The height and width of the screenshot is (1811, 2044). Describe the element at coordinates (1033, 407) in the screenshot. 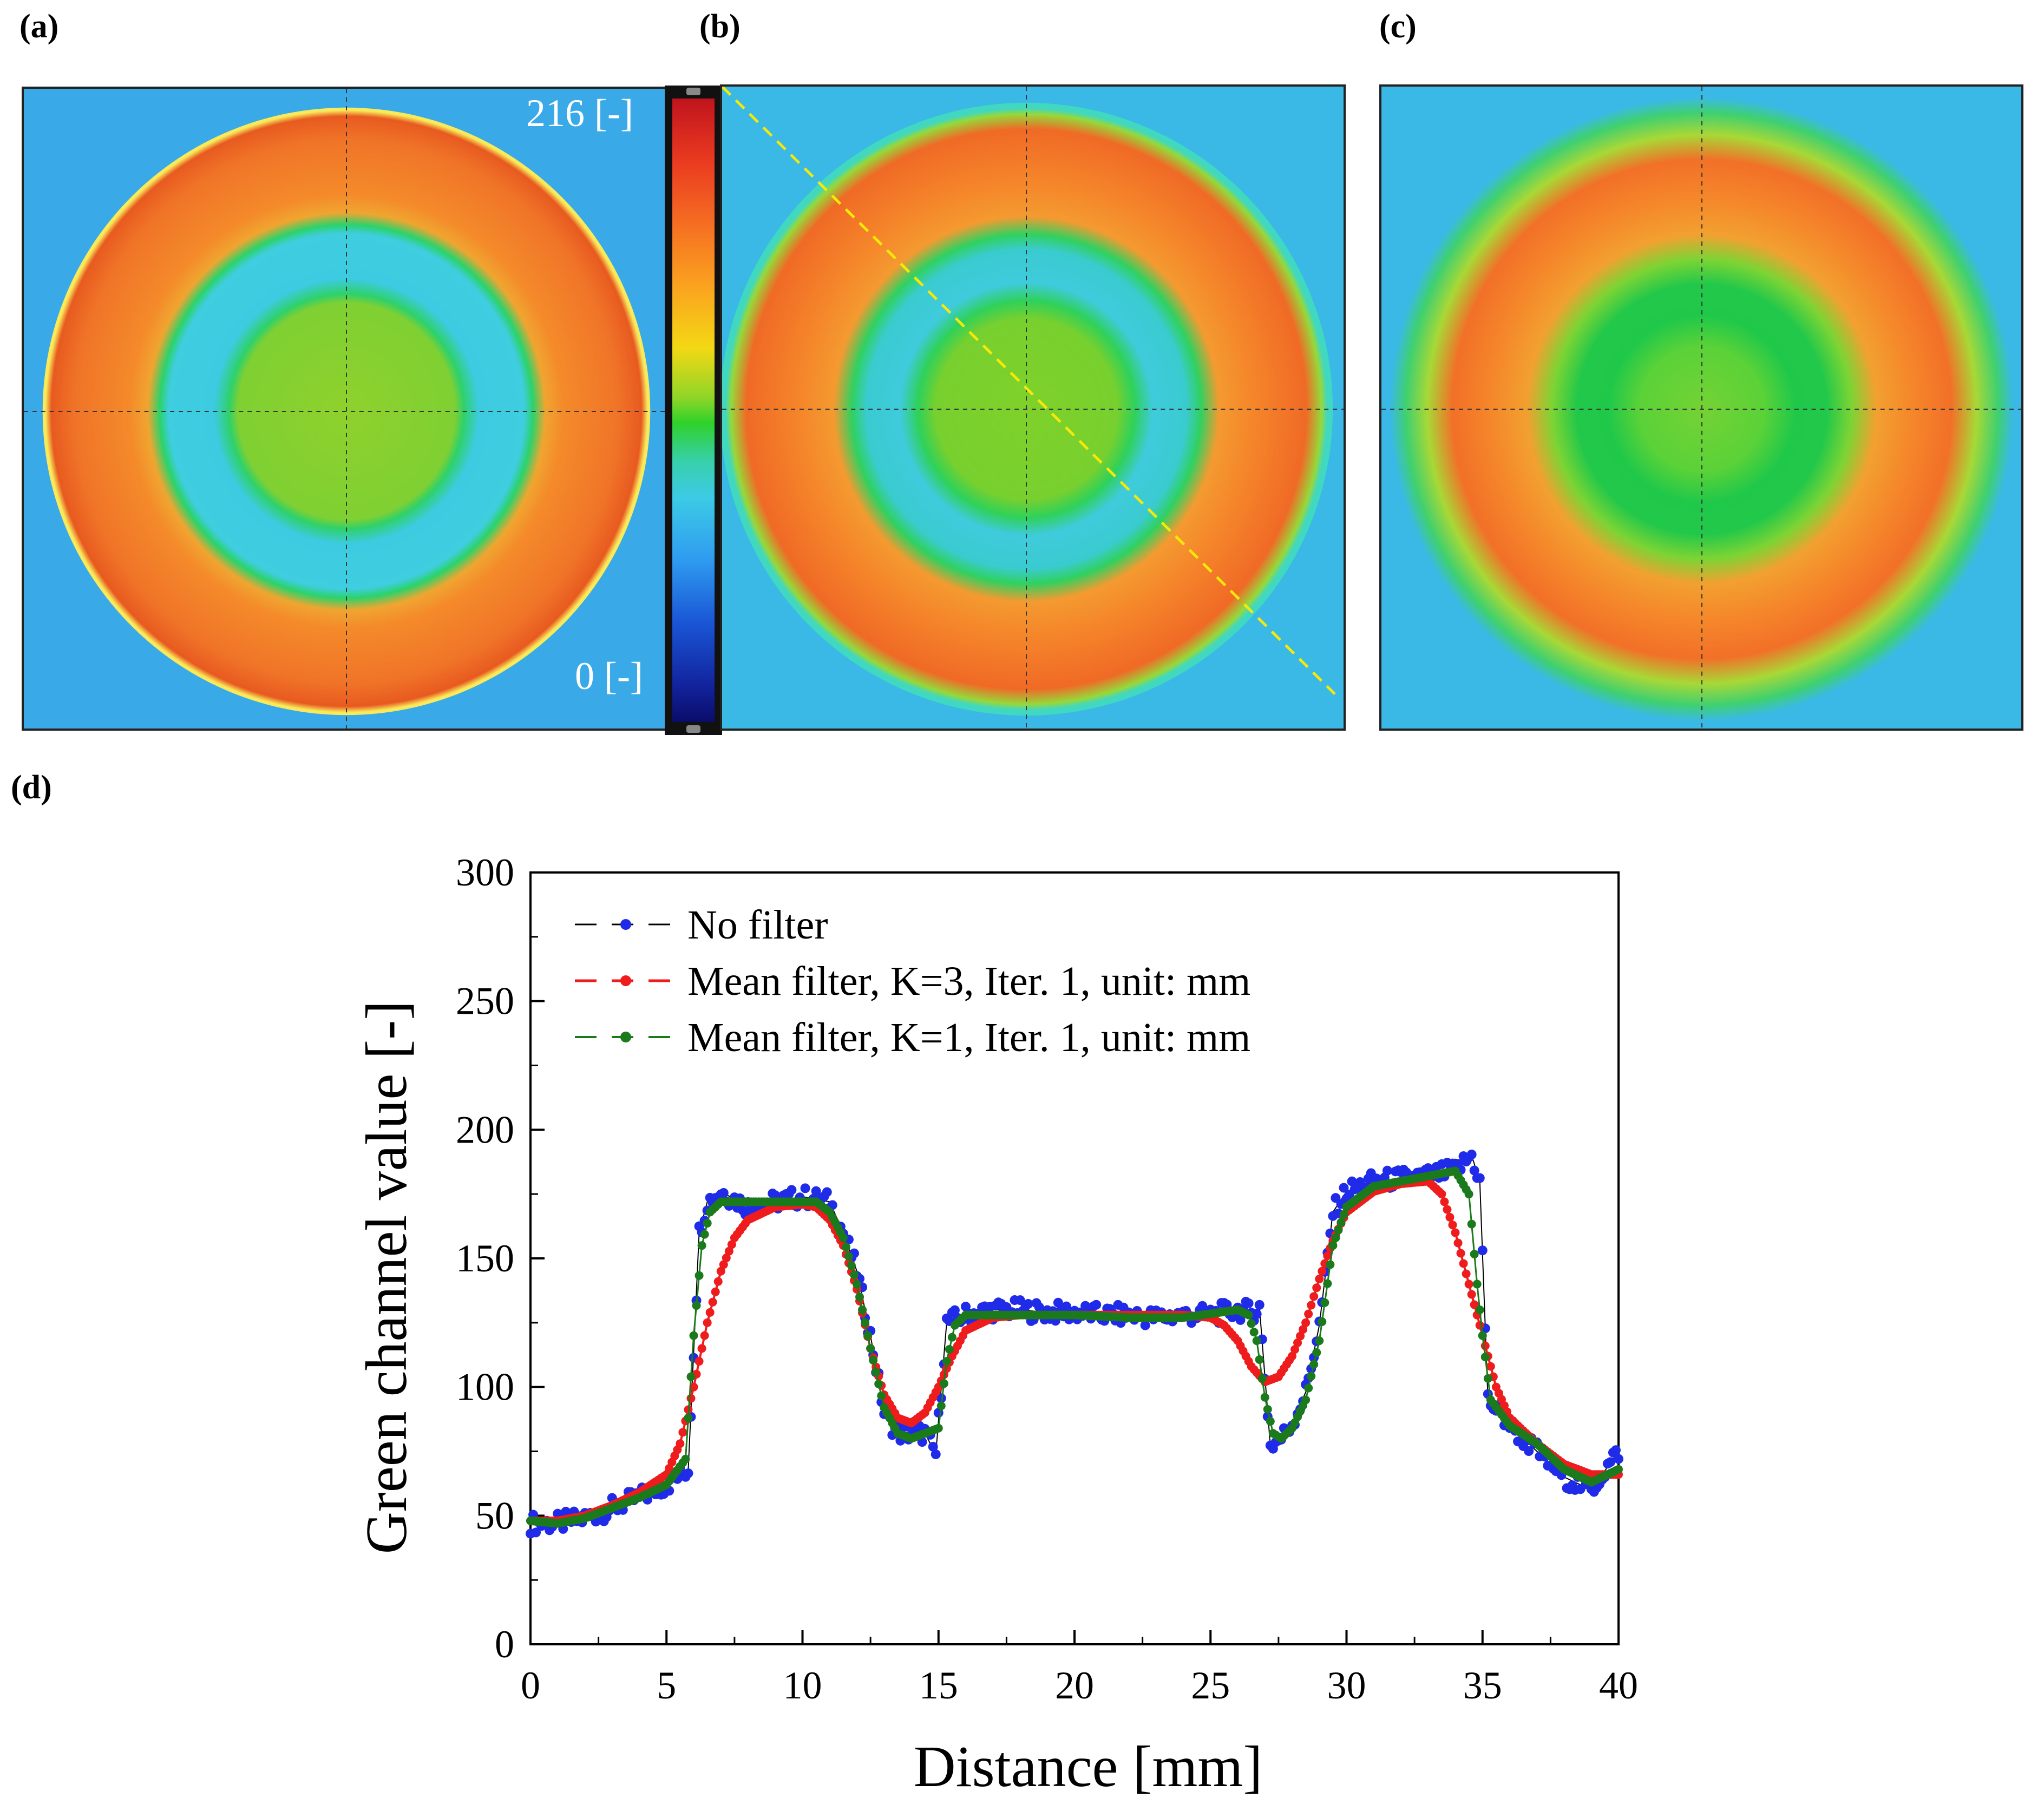

I see `heatmap-panel-b` at that location.